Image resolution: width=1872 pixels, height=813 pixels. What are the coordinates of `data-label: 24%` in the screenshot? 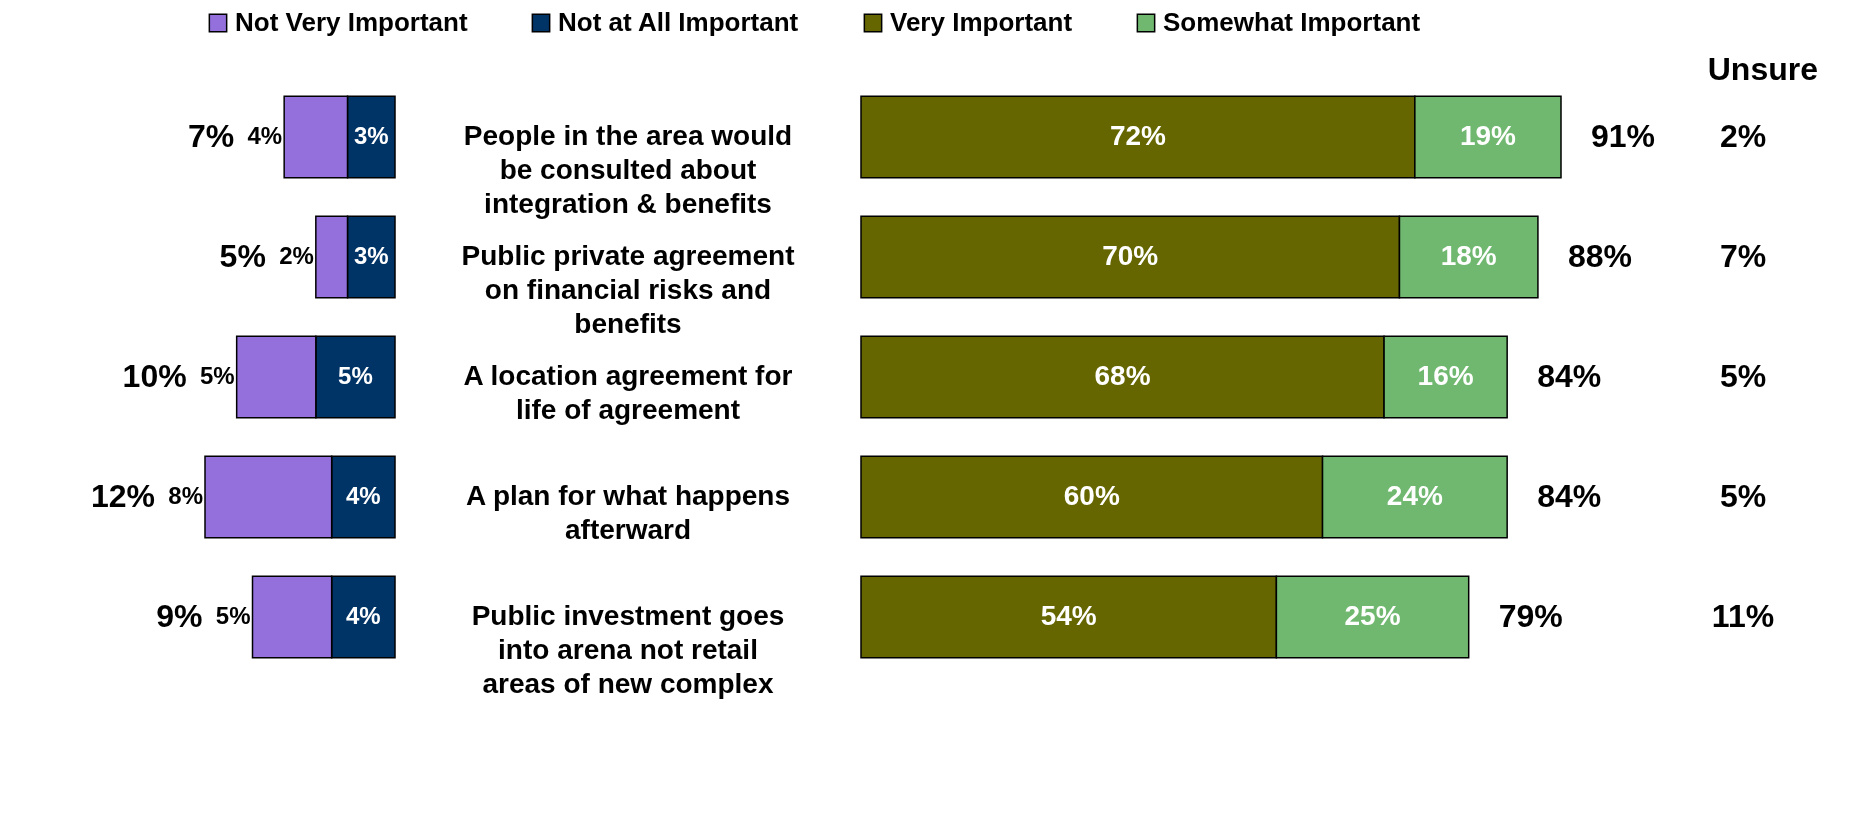 It's located at (1414, 495).